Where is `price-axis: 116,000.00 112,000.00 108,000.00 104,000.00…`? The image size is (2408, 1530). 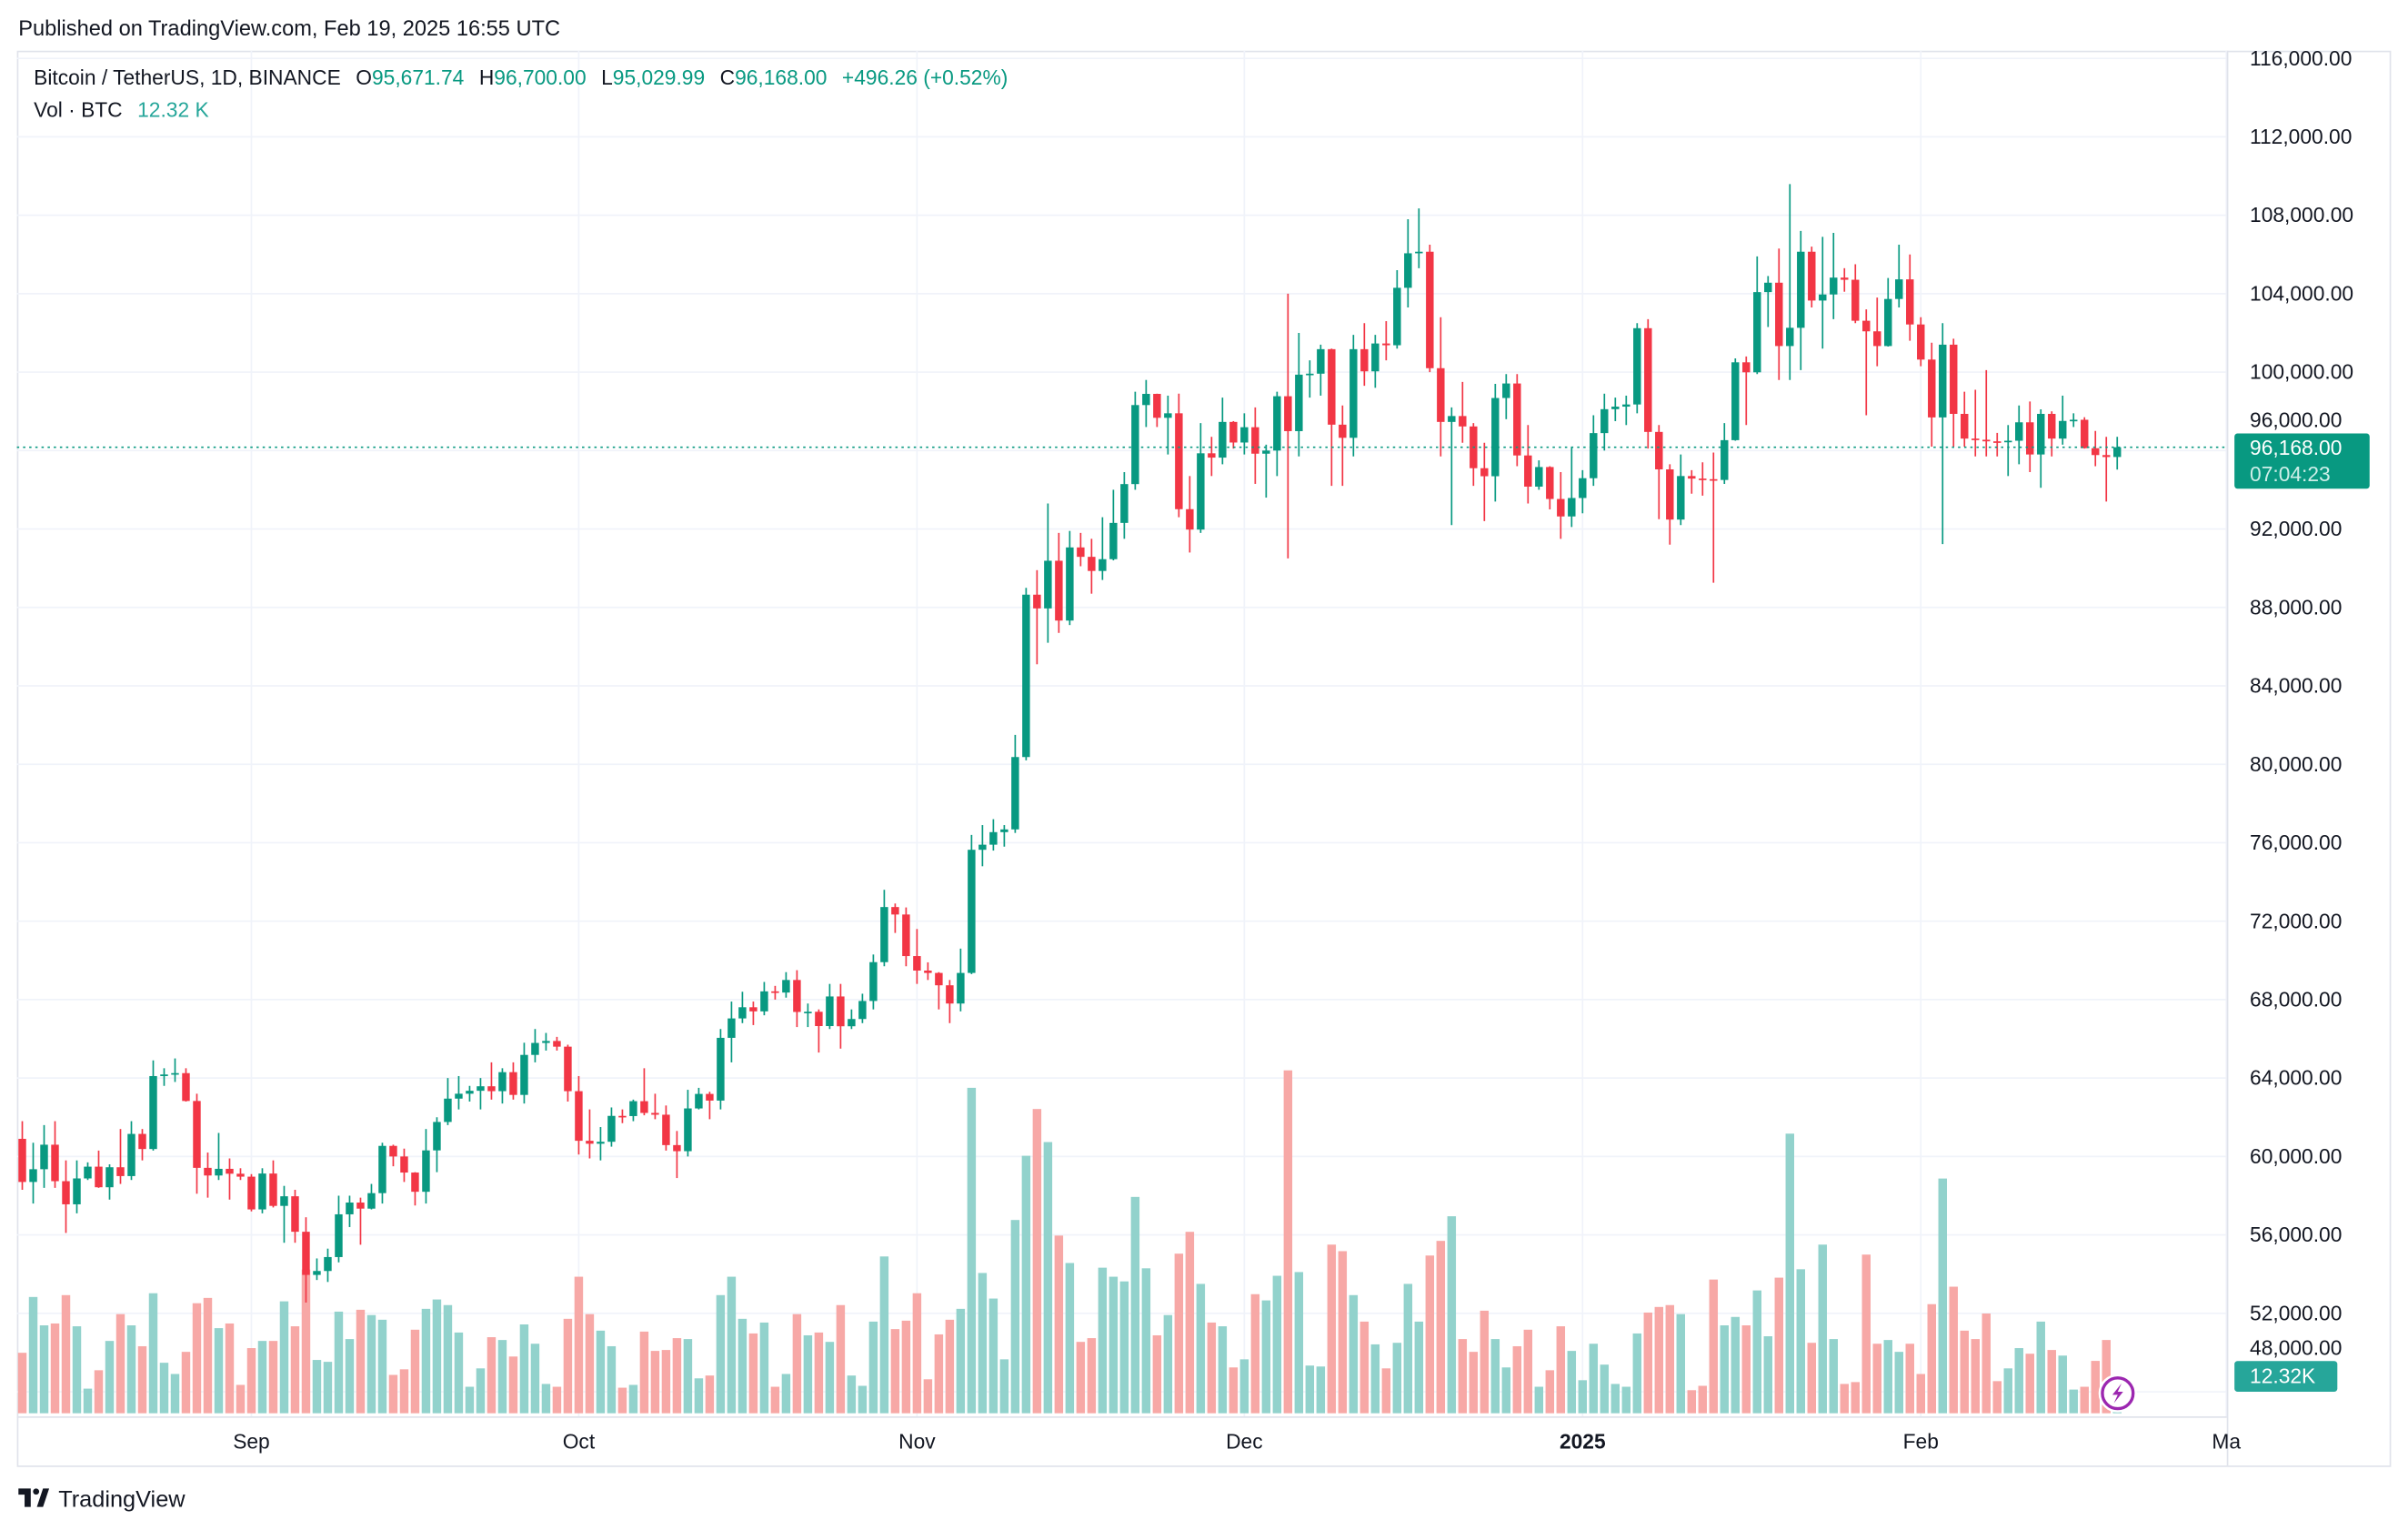
price-axis: 116,000.00 112,000.00 108,000.00 104,000.00… is located at coordinates (2301, 703).